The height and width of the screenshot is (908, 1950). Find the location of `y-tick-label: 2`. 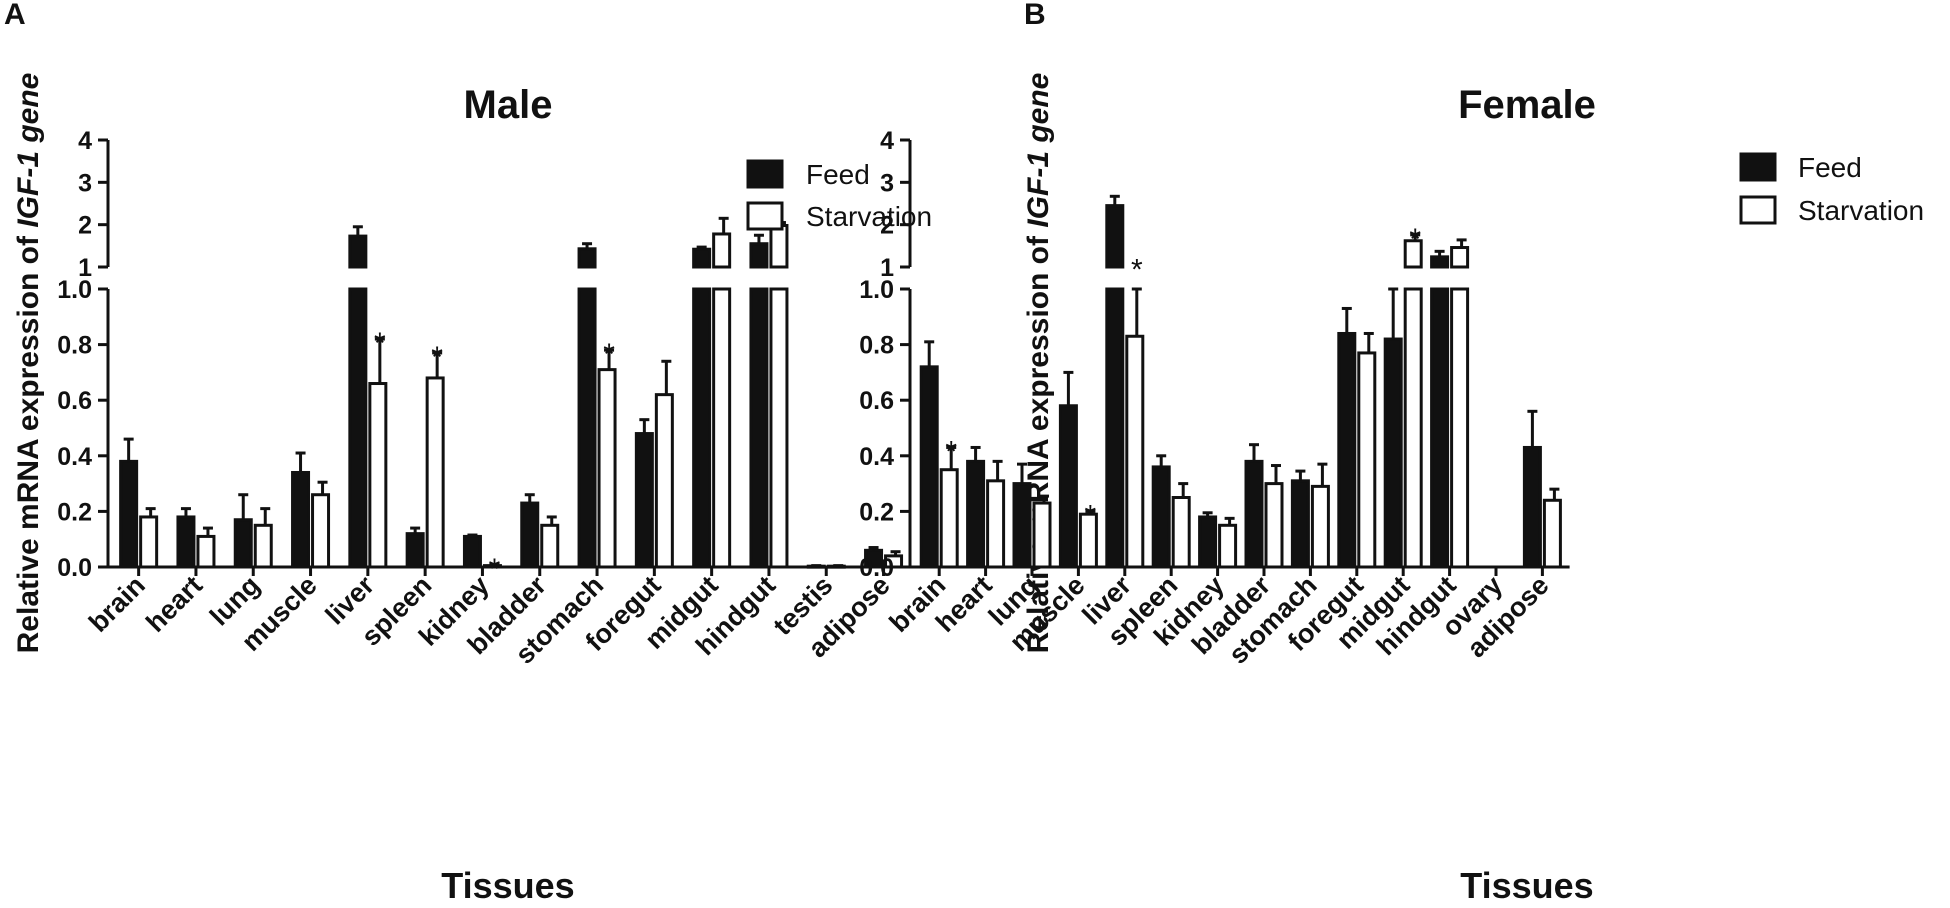

y-tick-label: 2 is located at coordinates (887, 226).